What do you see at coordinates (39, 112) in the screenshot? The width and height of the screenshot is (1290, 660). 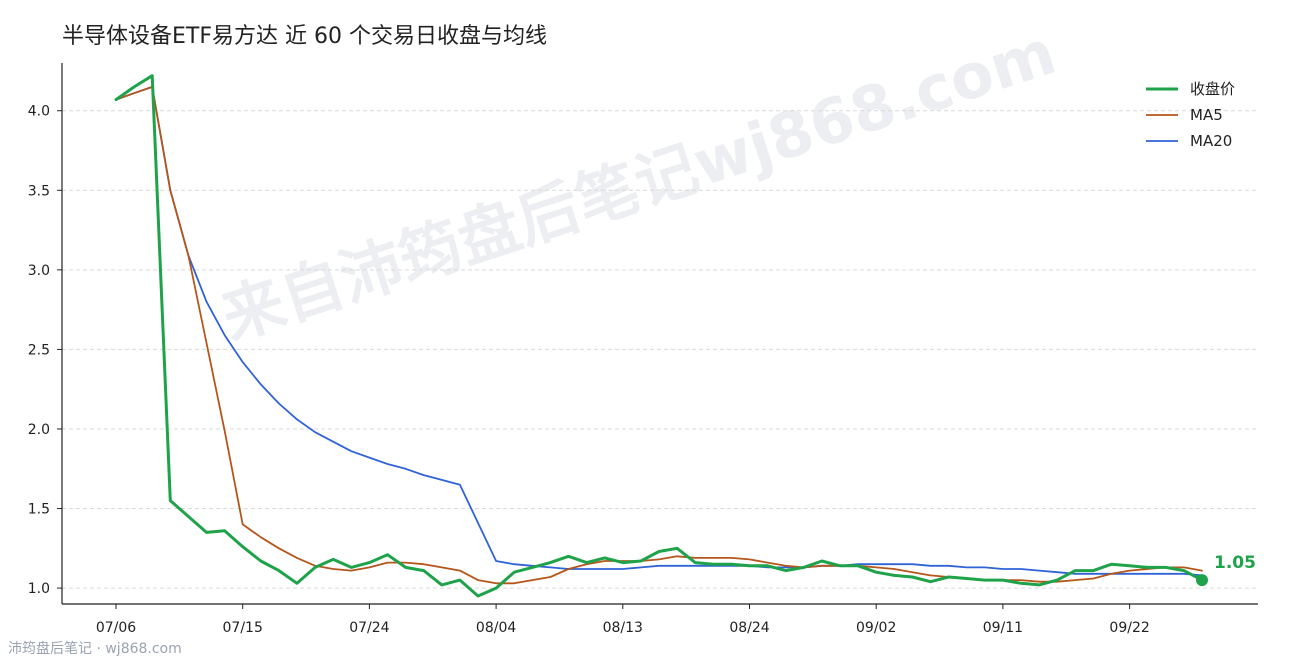 I see `y-tick-label: 4.0` at bounding box center [39, 112].